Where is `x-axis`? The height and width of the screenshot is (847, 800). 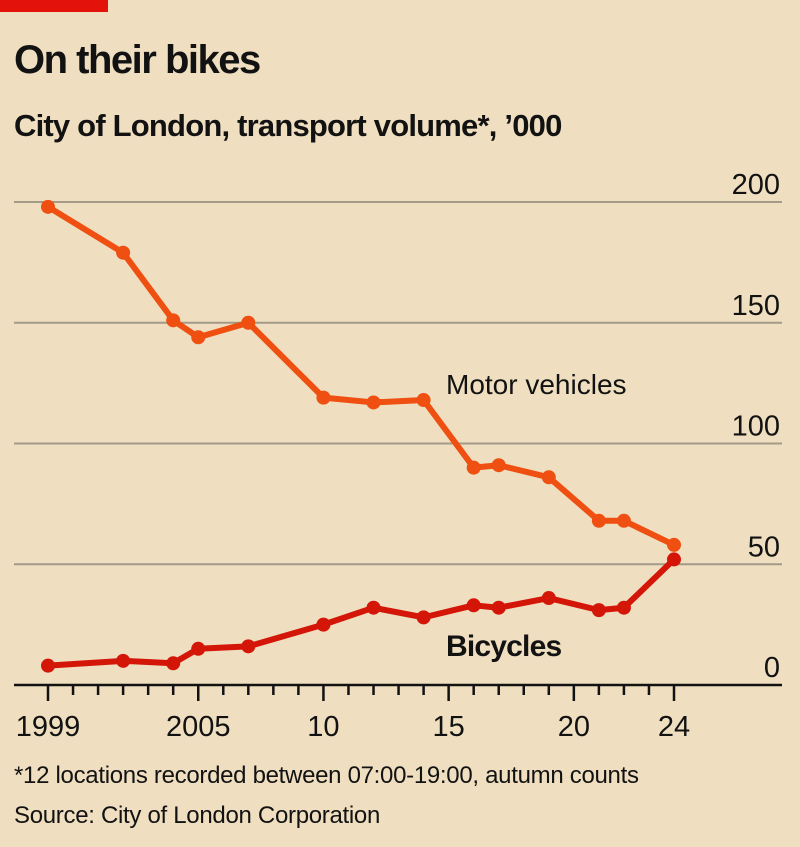 x-axis is located at coordinates (398, 692).